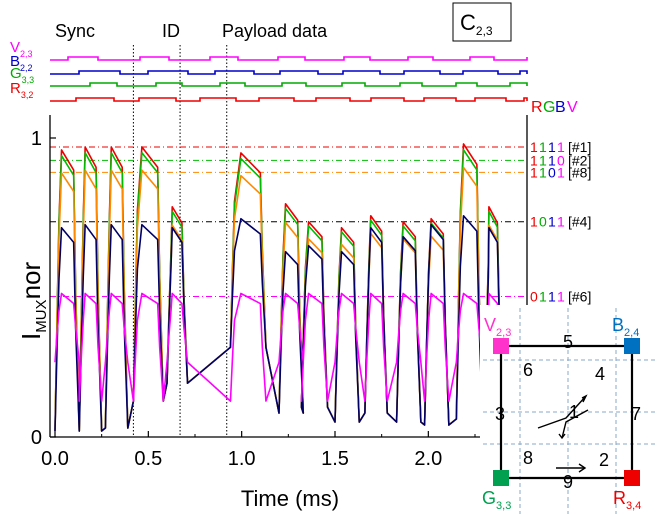 Image resolution: width=657 pixels, height=516 pixels. Describe the element at coordinates (242, 459) in the screenshot. I see `x-tick-label-2: 1.0` at that location.